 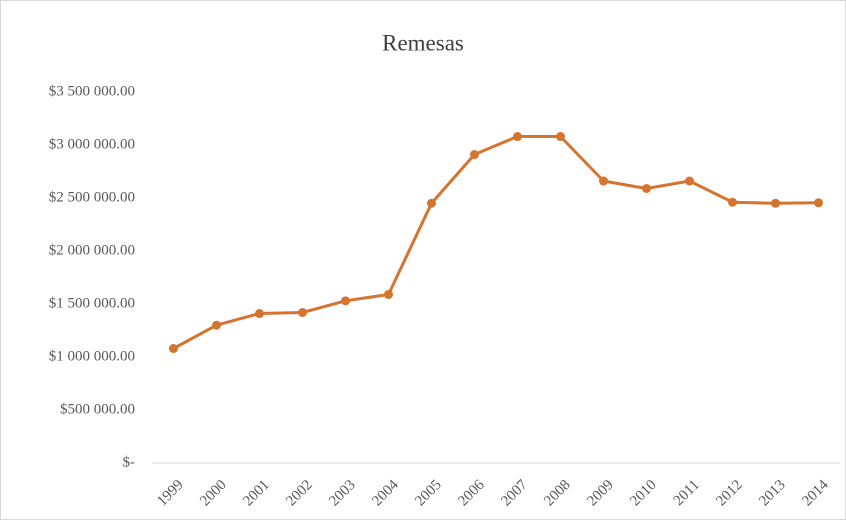 I want to click on y-tick-label: $-, so click(x=129, y=462).